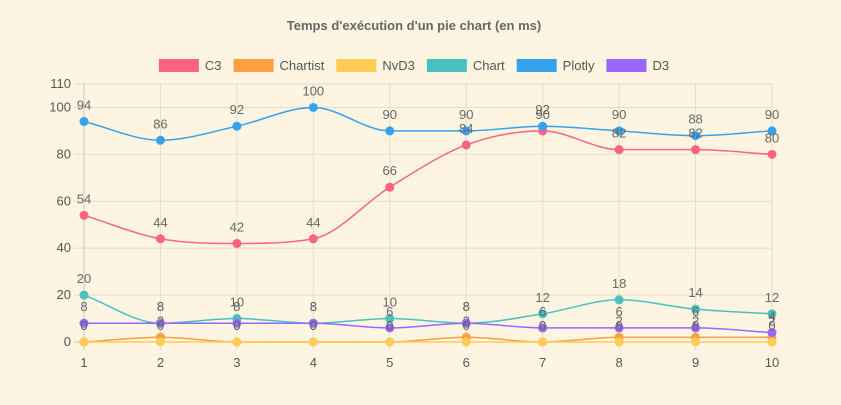  I want to click on chart-legend: C3 Chartist NvD3 Chart Plotly D3, so click(413, 65).